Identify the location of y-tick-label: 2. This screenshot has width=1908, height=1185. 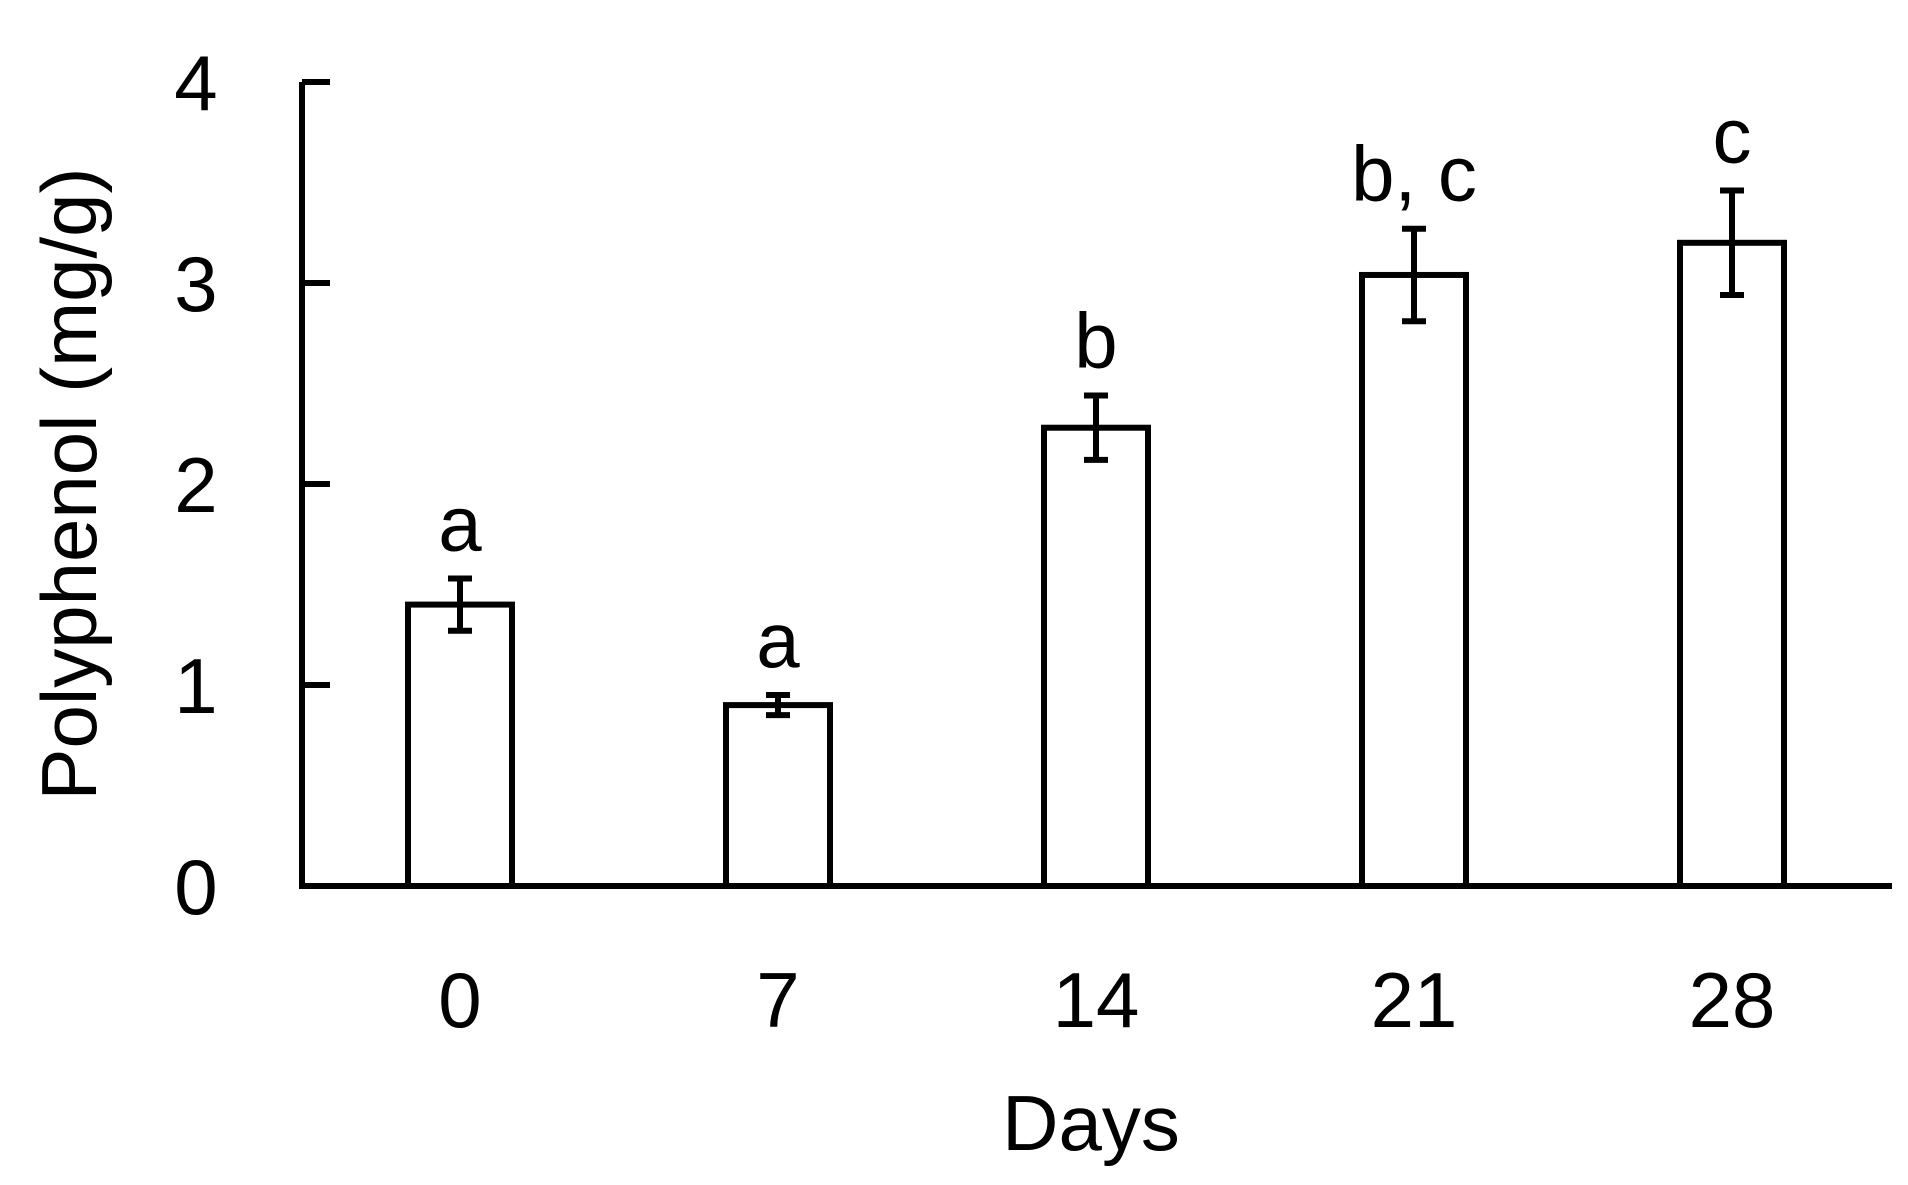
(195, 485).